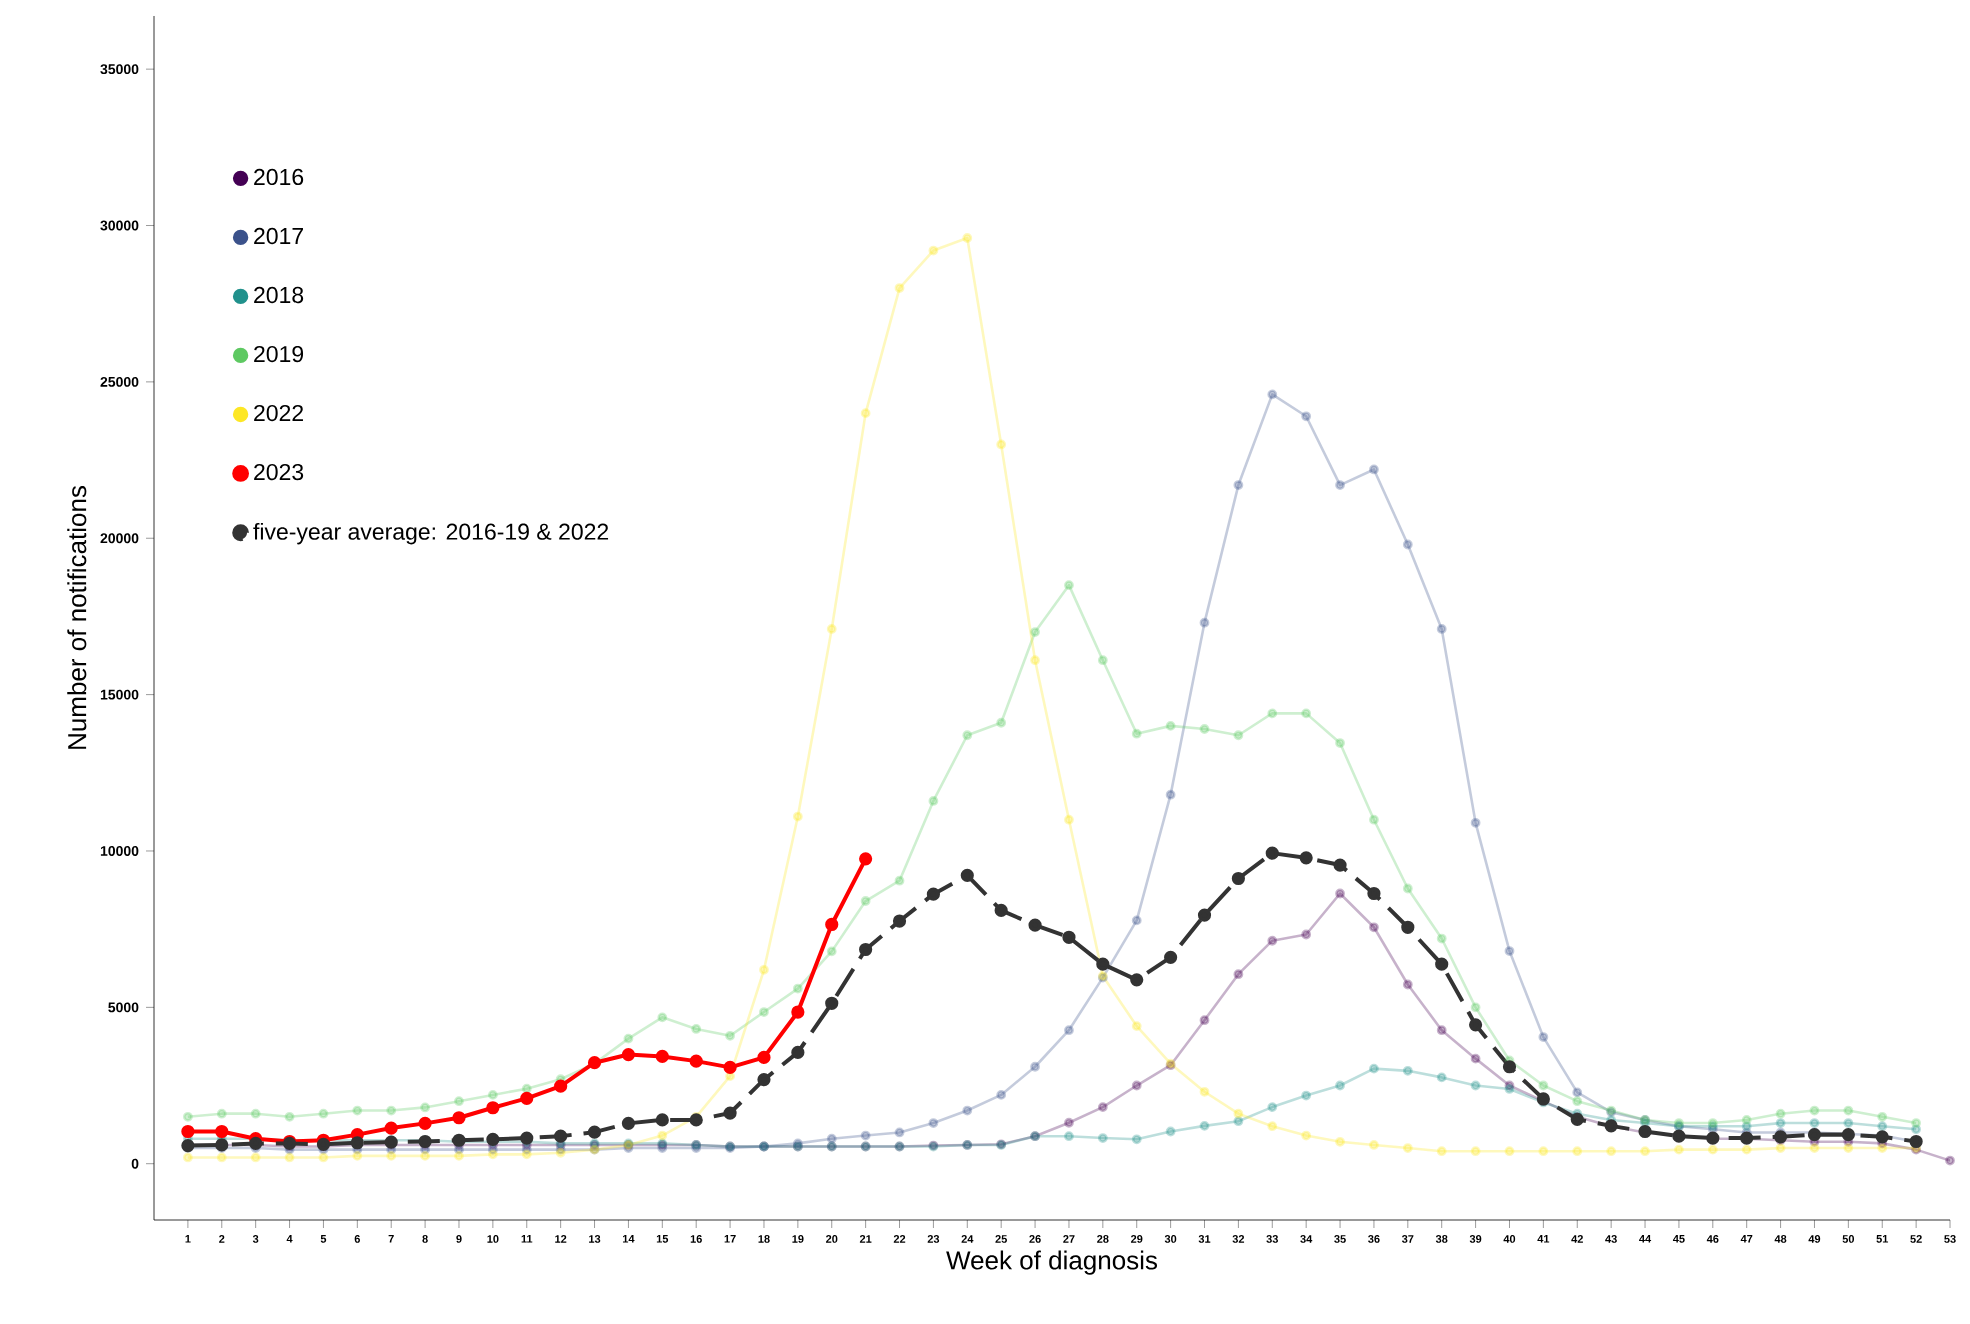  What do you see at coordinates (1052, 1262) in the screenshot?
I see `x-axis-title: Week of diagnosis` at bounding box center [1052, 1262].